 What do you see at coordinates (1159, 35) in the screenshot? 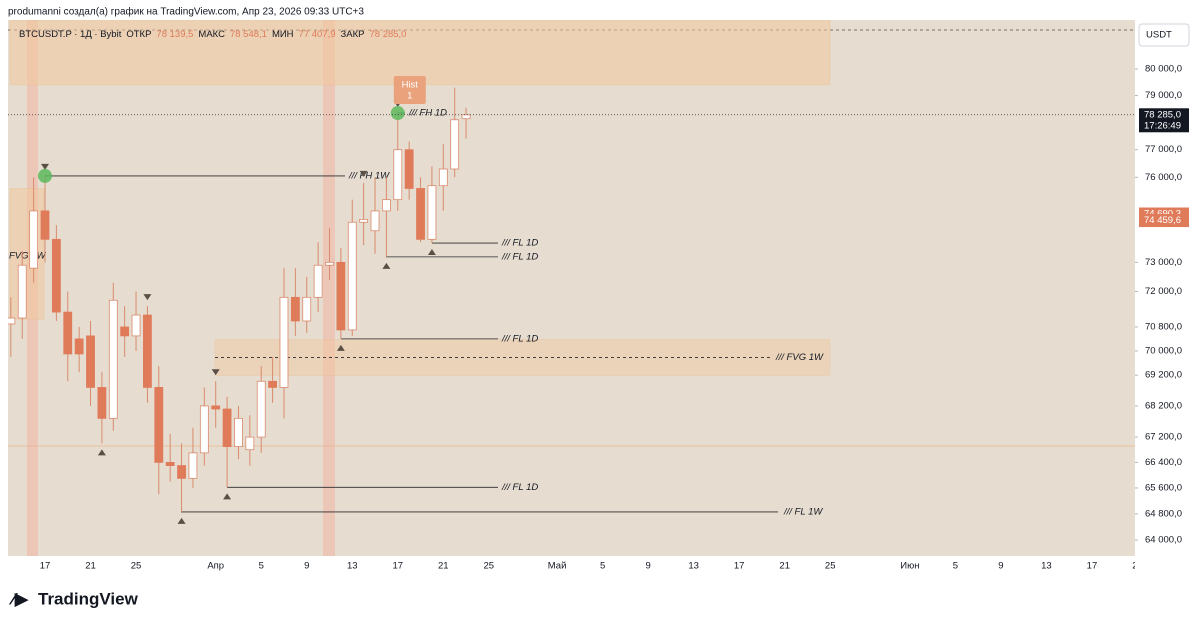
I see `currency: USDT` at bounding box center [1159, 35].